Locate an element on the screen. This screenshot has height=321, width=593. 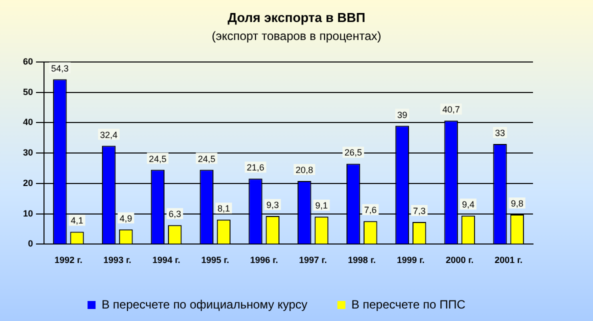
data-label: 21,6 is located at coordinates (255, 167).